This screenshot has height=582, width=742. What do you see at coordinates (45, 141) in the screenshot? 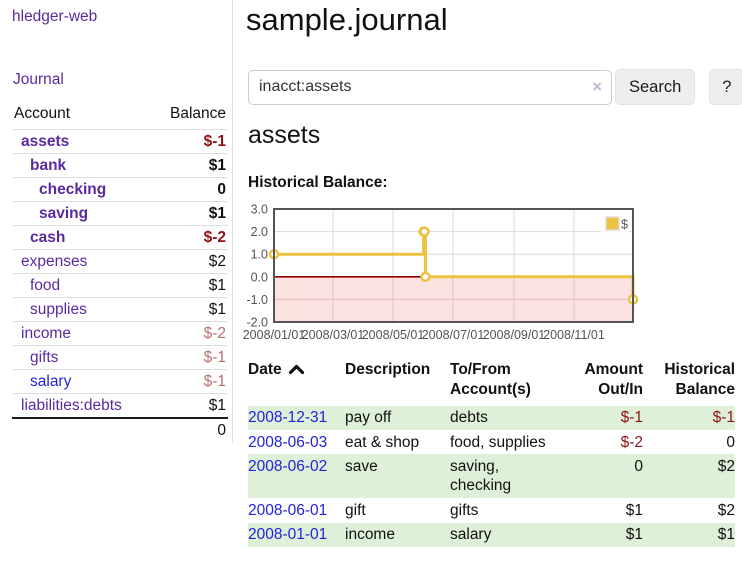
I see `sidebar-account-link-assets: assets` at bounding box center [45, 141].